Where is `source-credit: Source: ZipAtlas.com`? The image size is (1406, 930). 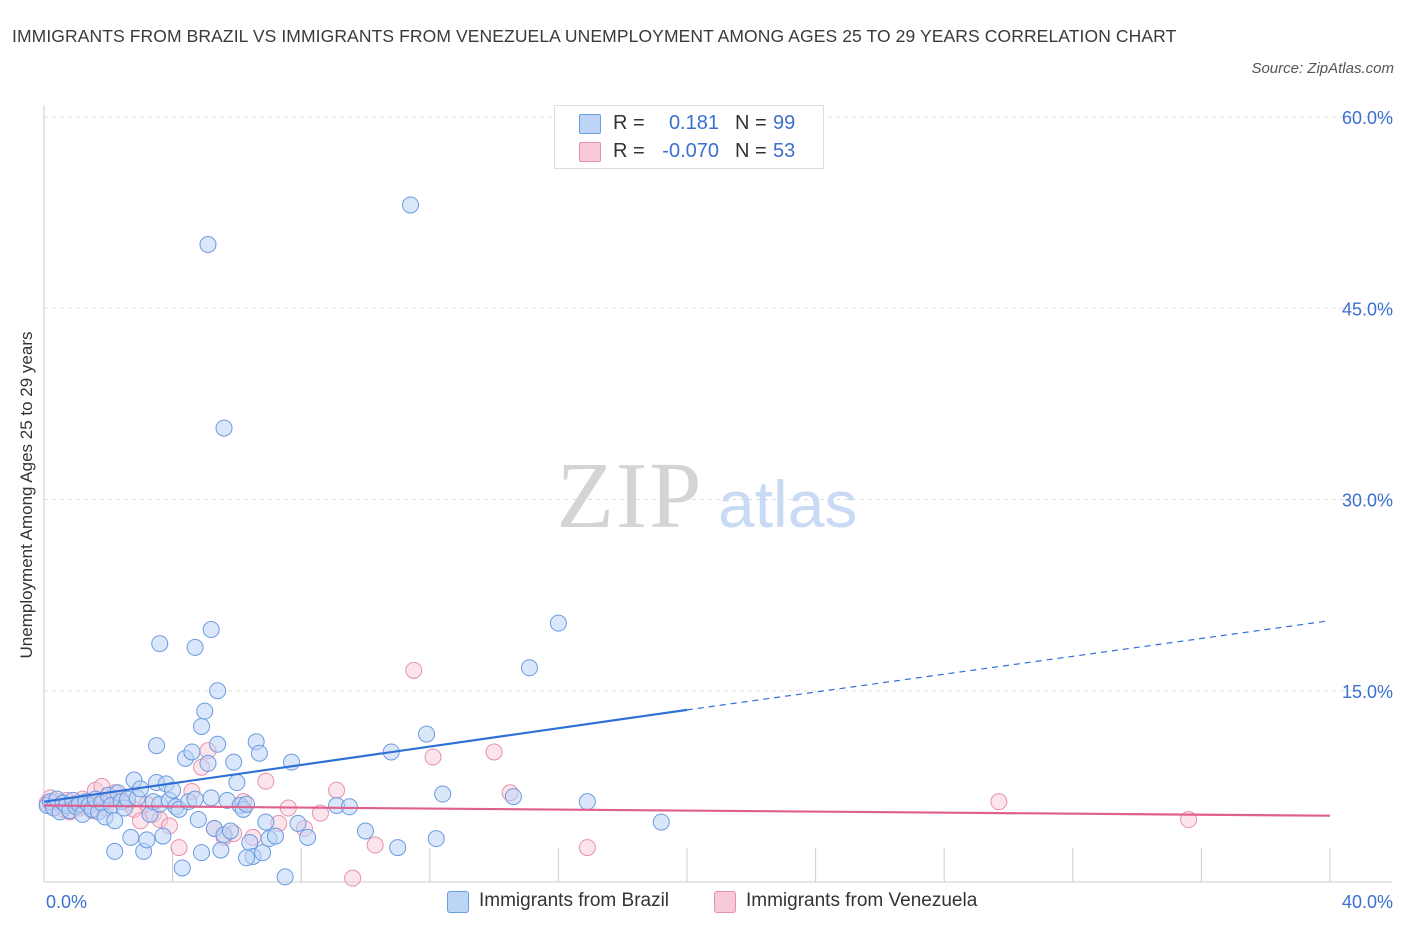
source-credit: Source: ZipAtlas.com is located at coordinates (1322, 68).